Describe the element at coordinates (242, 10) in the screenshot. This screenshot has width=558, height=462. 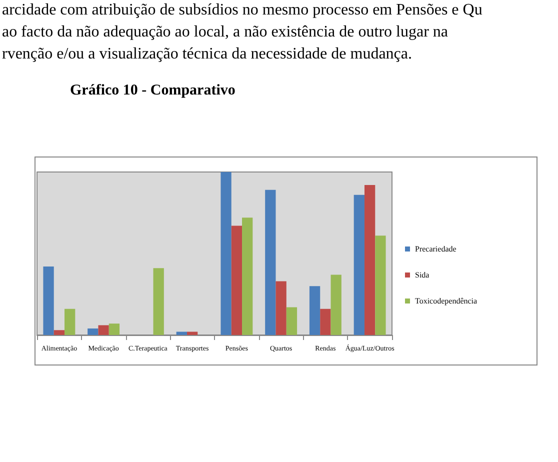
I see `text: arcidade com atribuição de subsídios no mesmo processo em Pensões e Qu` at that location.